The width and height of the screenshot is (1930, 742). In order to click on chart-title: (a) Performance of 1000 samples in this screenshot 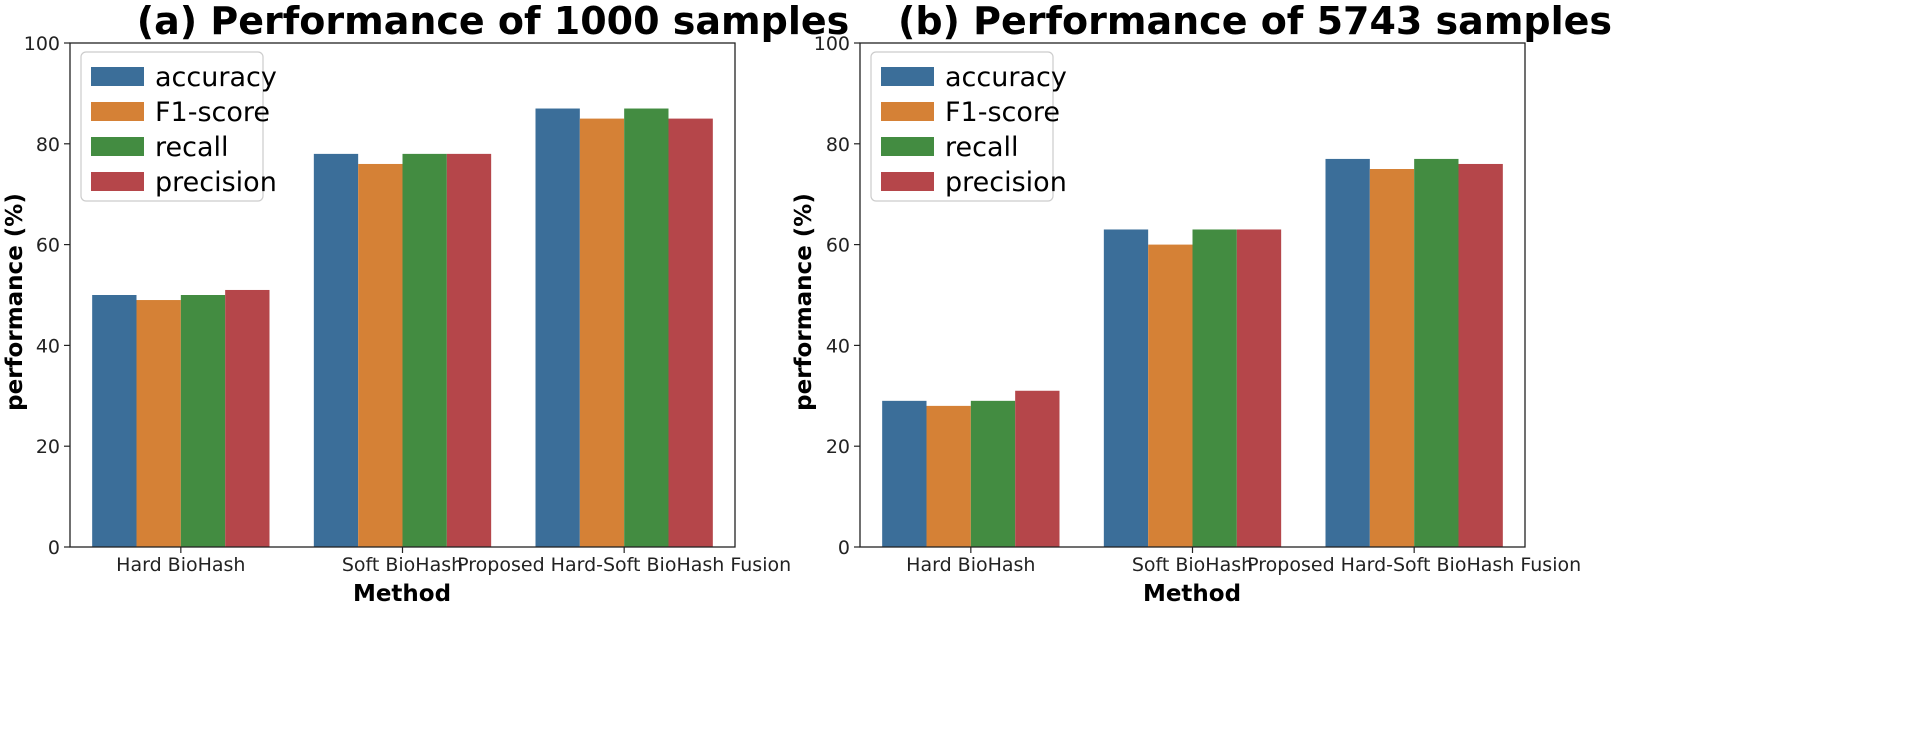, I will do `click(493, 21)`.